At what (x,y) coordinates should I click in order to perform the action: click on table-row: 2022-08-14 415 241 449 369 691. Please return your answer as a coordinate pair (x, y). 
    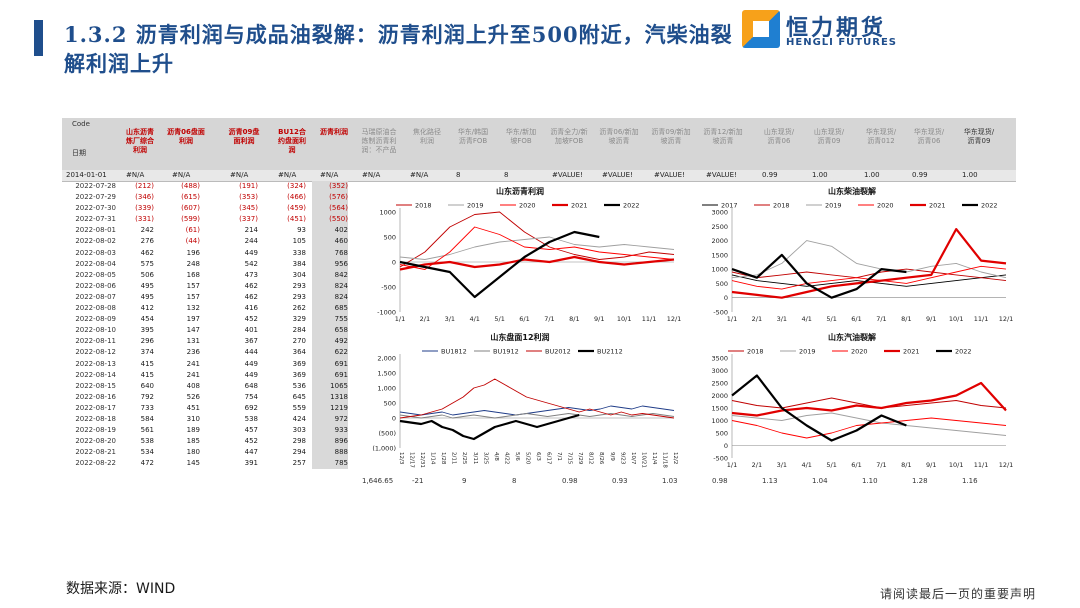
    Looking at the image, I should click on (207, 375).